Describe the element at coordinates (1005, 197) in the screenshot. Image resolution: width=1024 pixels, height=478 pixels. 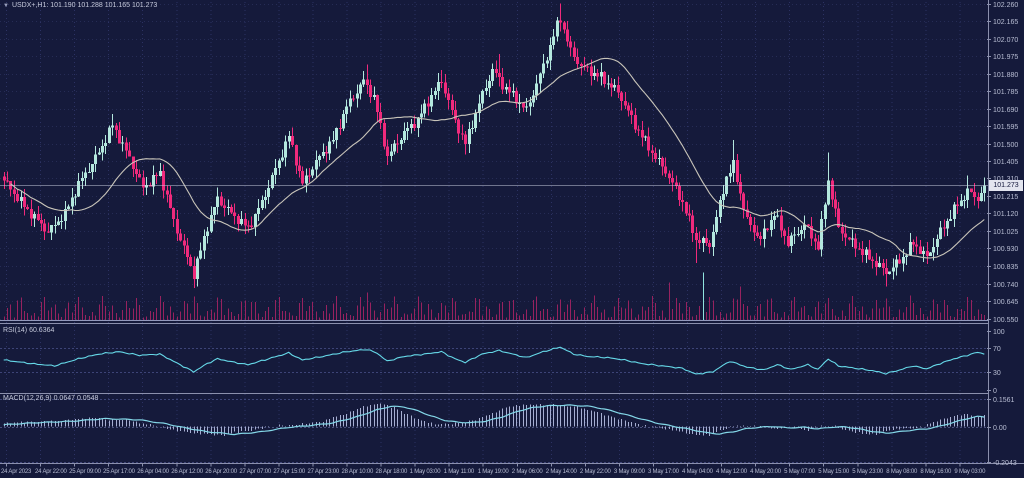
I see `y-axis-label: 101.215` at that location.